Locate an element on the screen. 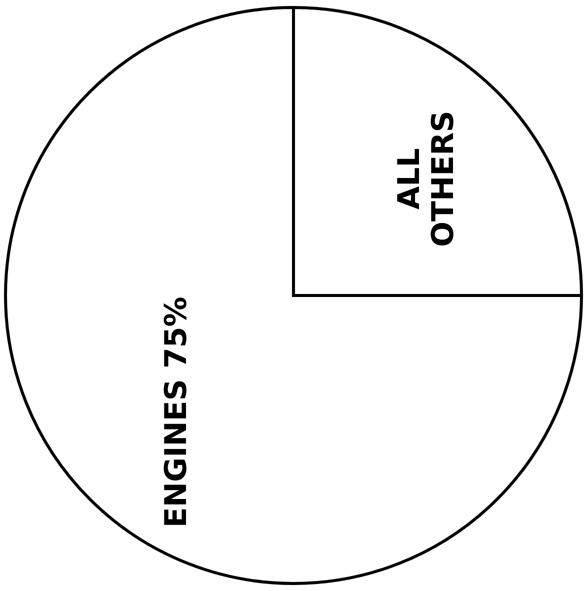  slice-label: ENGINES 75% is located at coordinates (176, 412).